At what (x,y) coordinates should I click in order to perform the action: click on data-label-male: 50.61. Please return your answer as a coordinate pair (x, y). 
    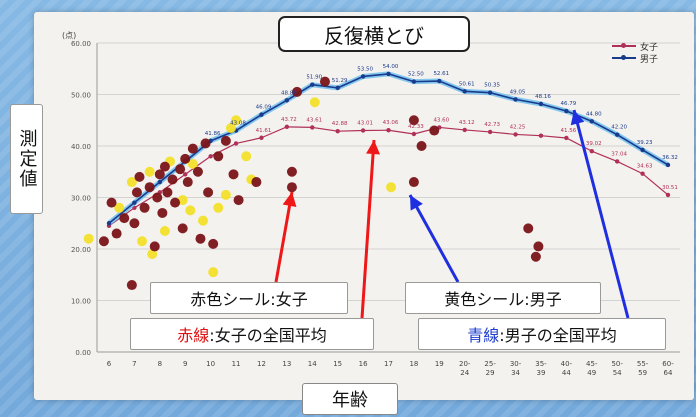
    Looking at the image, I should click on (467, 84).